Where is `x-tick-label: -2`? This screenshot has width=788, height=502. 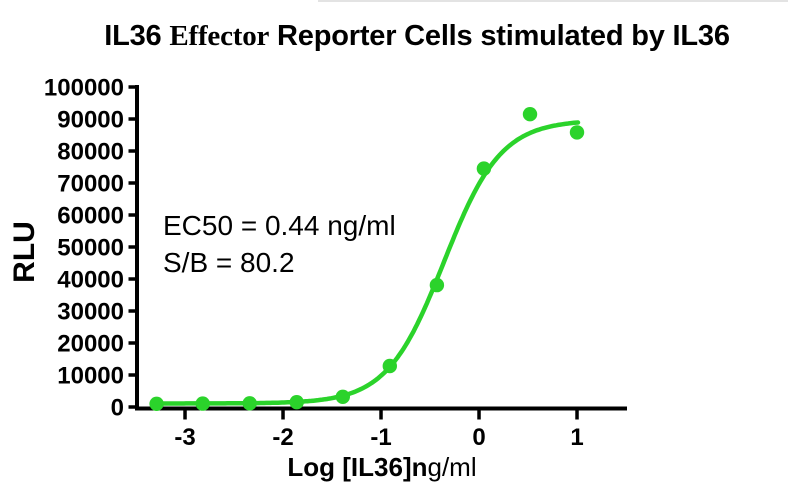
x-tick-label: -2 is located at coordinates (282, 437).